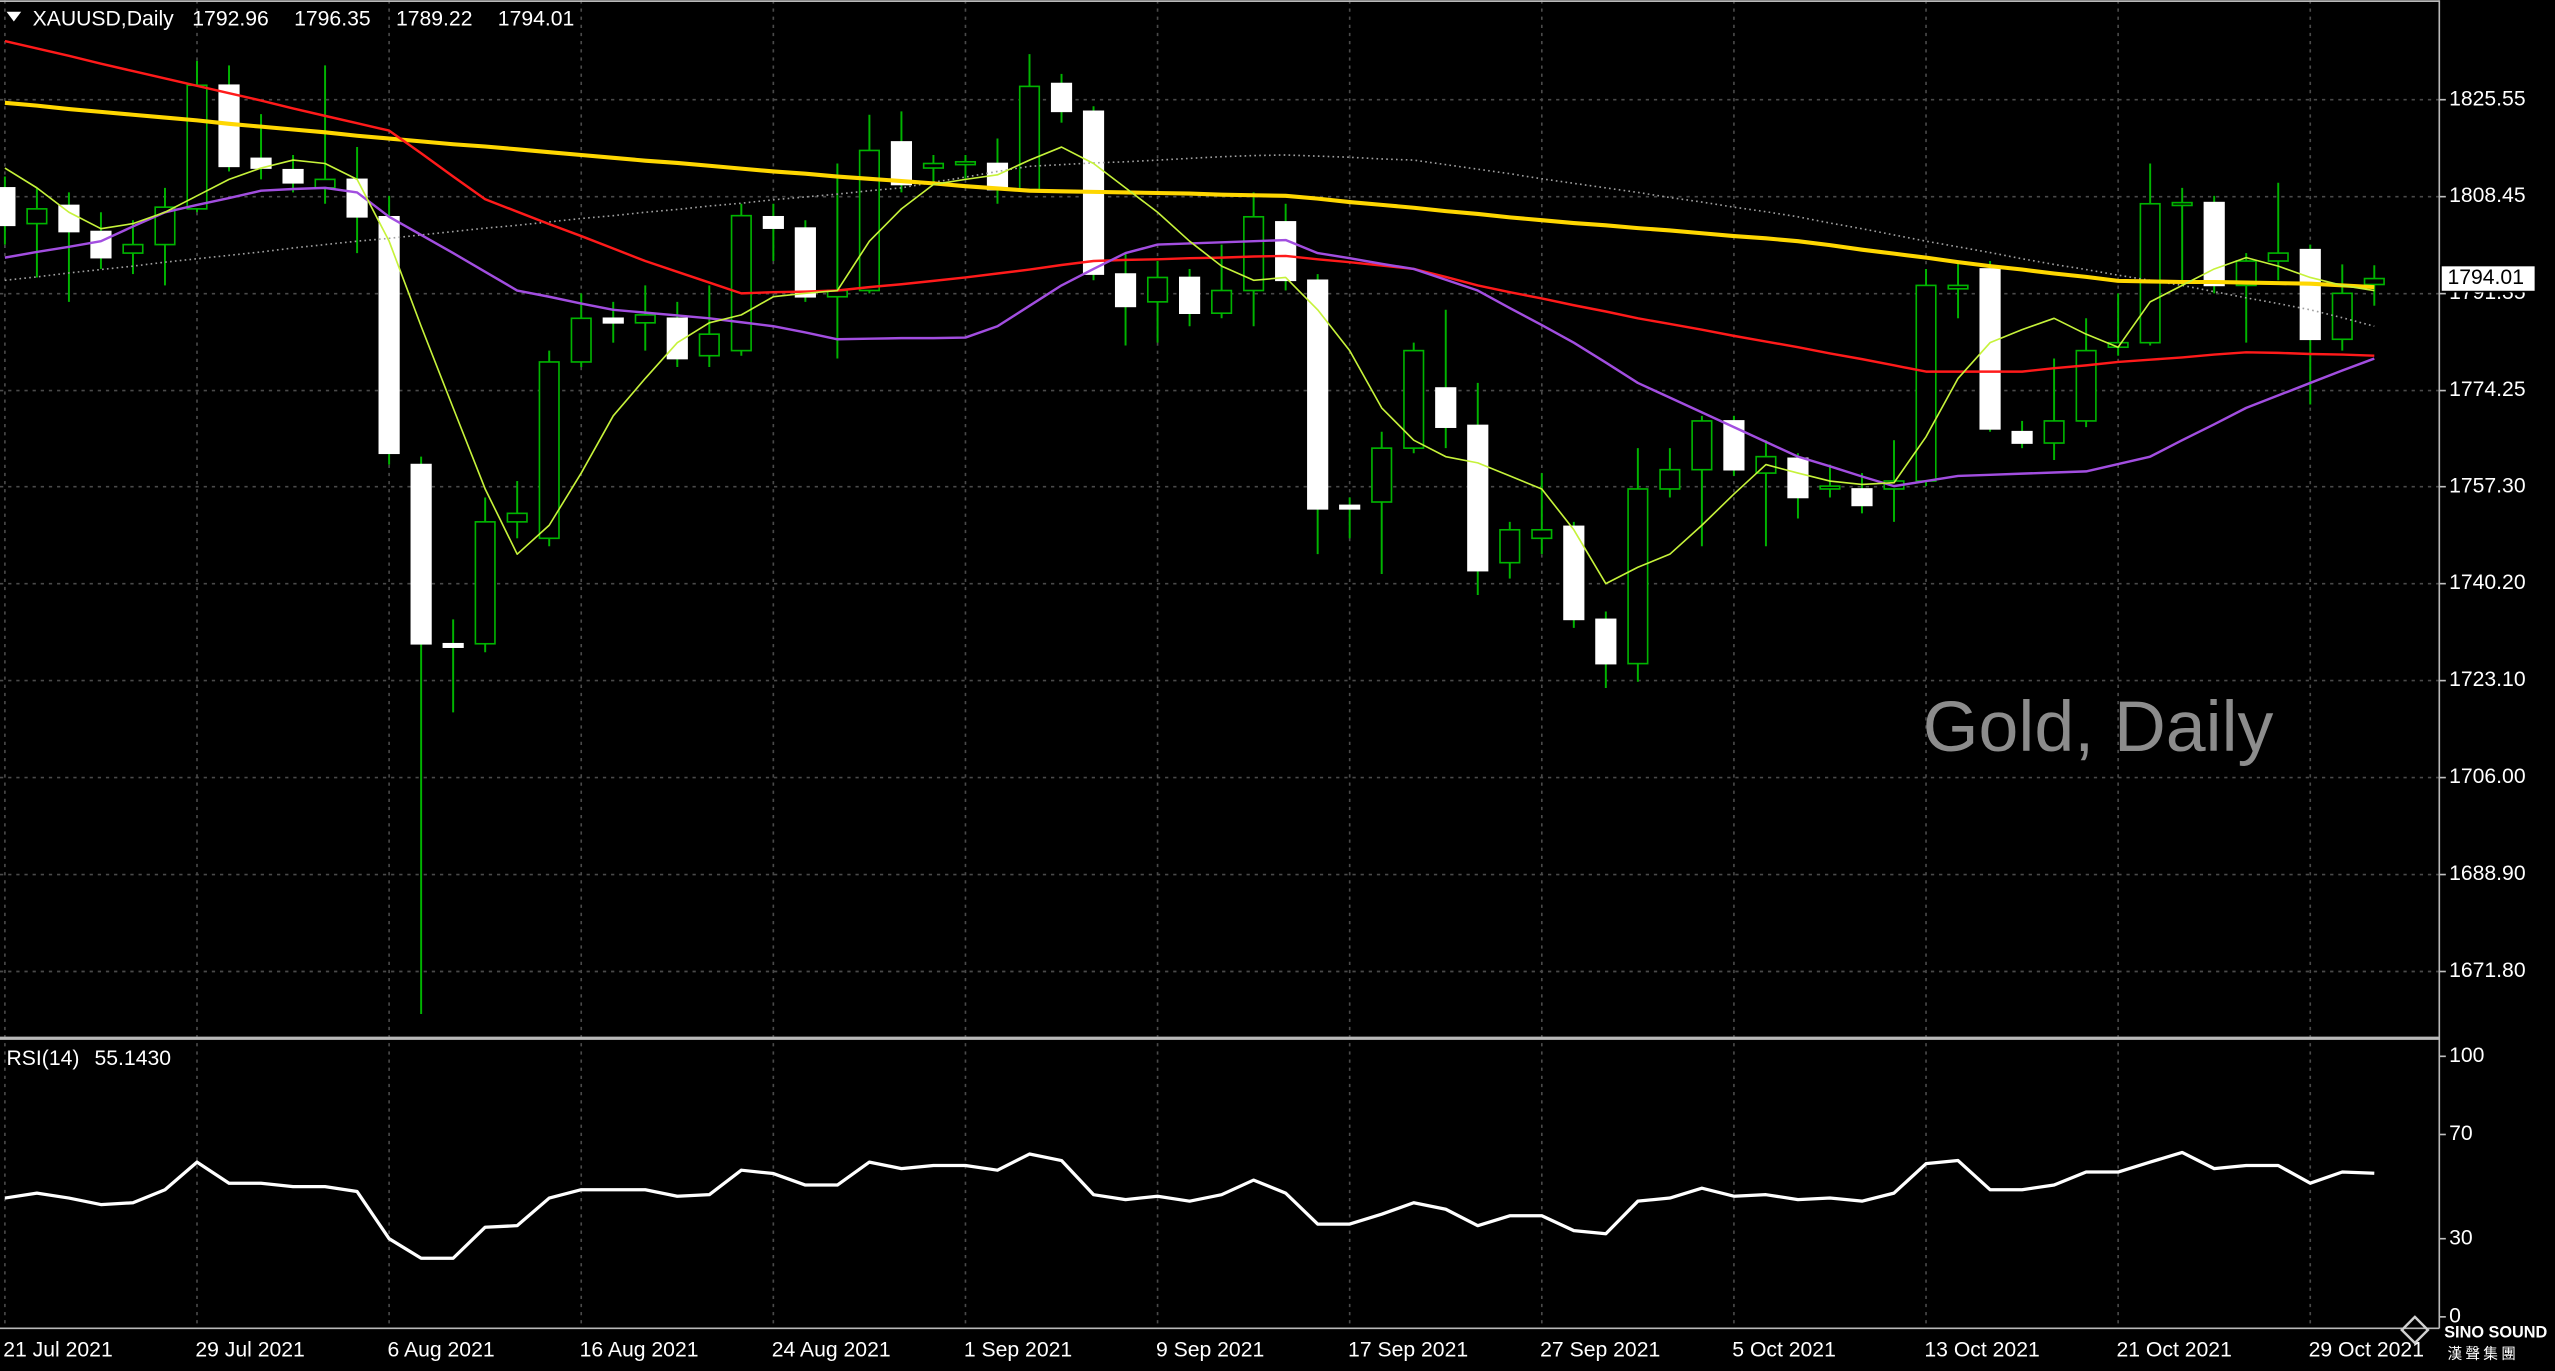  Describe the element at coordinates (1408, 1350) in the screenshot. I see `x-tick-label: 17 Sep 2021` at that location.